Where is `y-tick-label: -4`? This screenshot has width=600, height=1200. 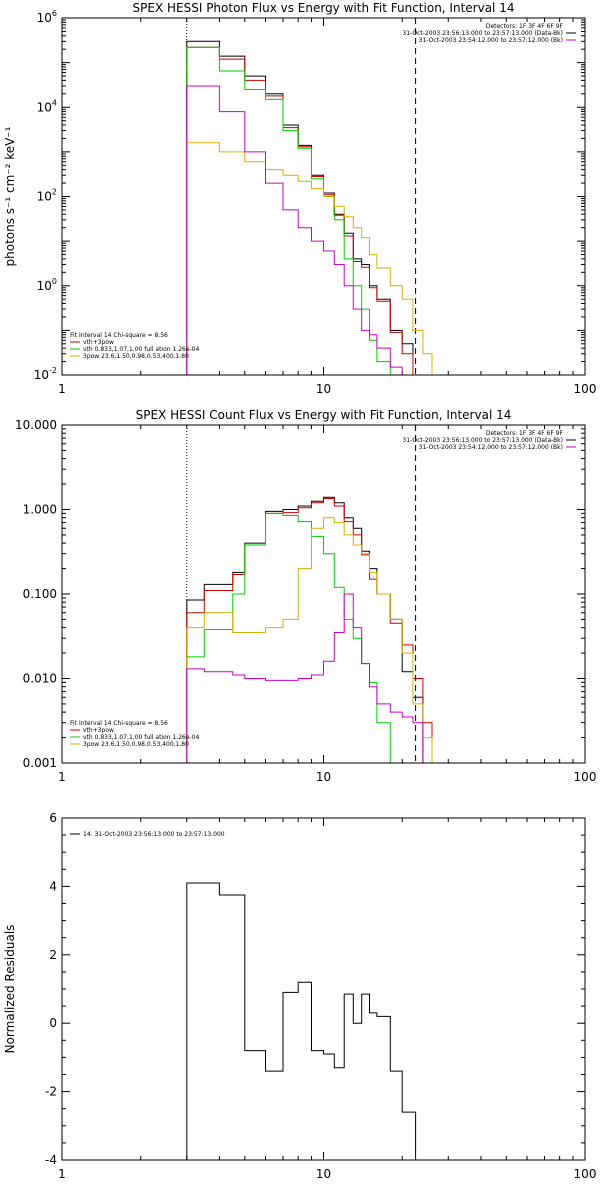 y-tick-label: -4 is located at coordinates (51, 1160).